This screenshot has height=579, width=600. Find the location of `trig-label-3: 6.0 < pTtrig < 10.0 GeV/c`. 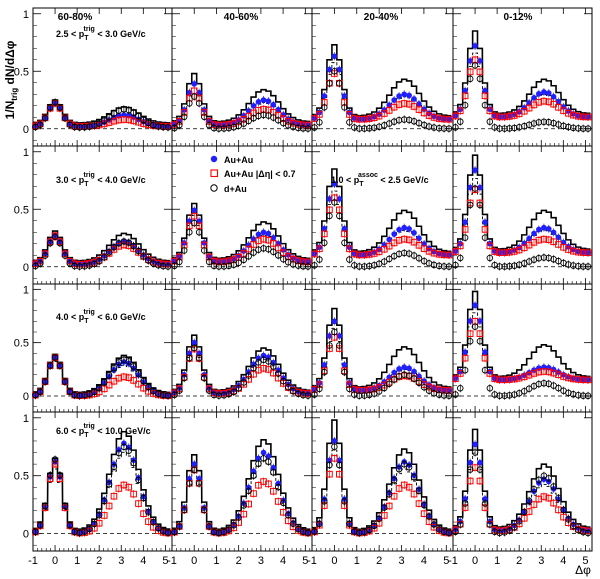

trig-label-3: 6.0 < pTtrig < 10.0 GeV/c is located at coordinates (103, 431).